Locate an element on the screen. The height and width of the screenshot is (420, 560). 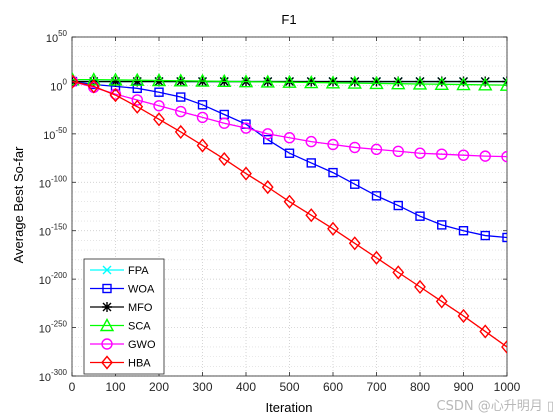
x-tick-label: 800 is located at coordinates (420, 387).